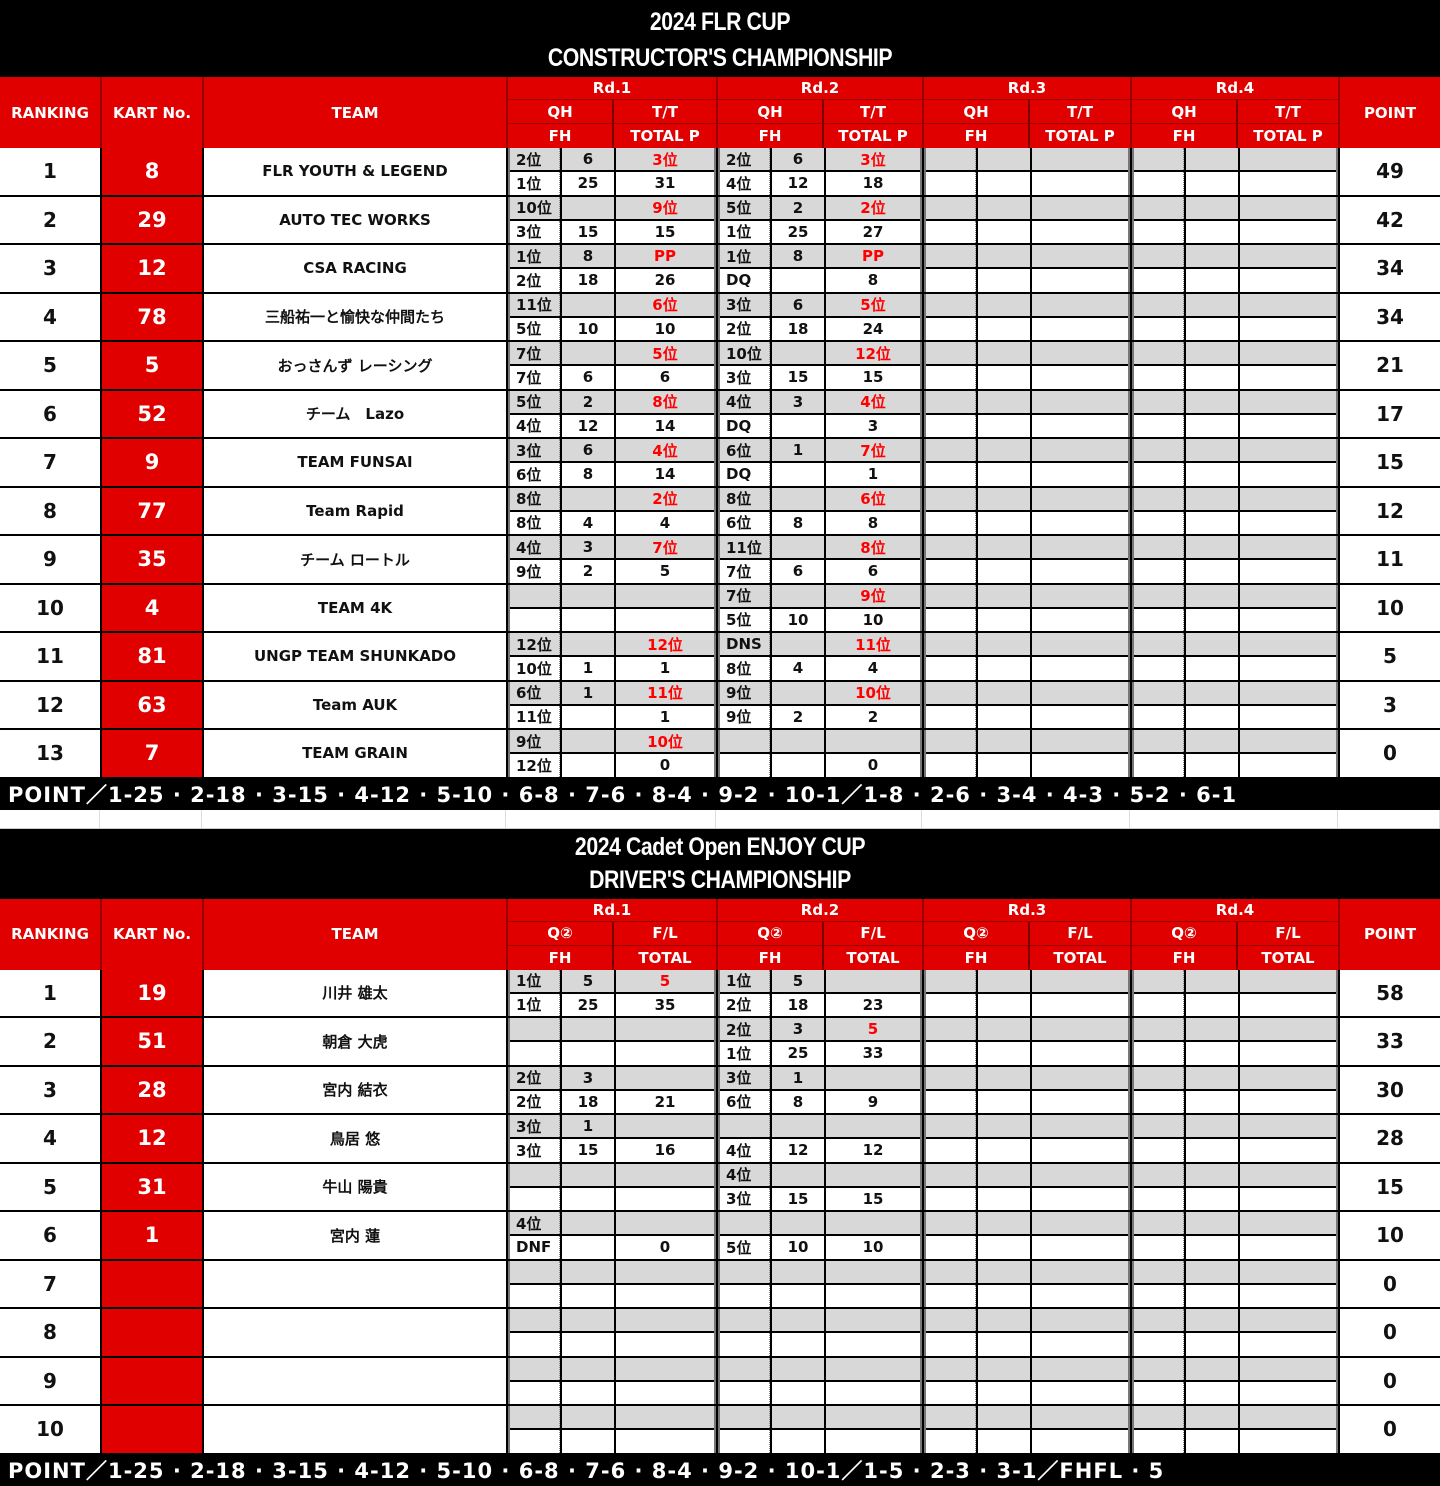  I want to click on final-header: T/T, so click(1080, 111).